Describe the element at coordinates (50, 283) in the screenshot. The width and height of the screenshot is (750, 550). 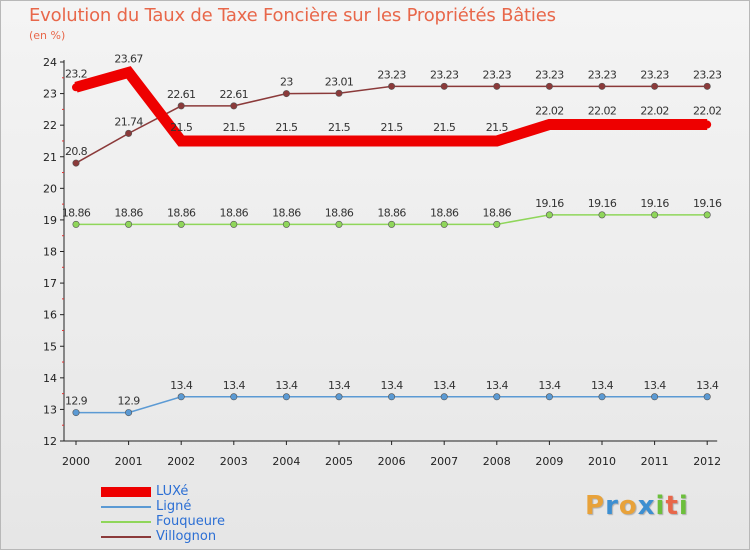
I see `y-tick-label: 17` at that location.